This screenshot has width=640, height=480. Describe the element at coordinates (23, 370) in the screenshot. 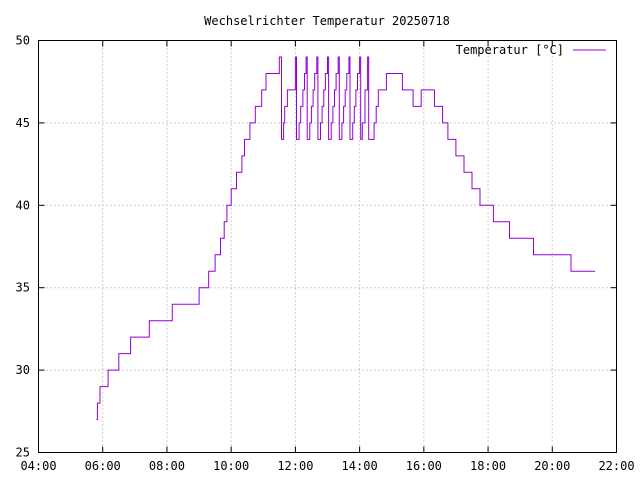

I see `y-tick-label: 30` at that location.